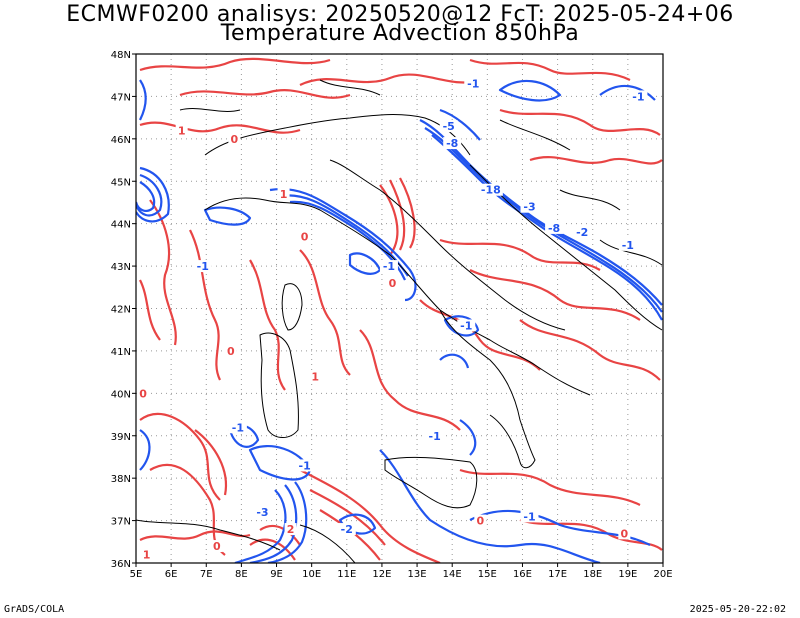 Image resolution: width=800 pixels, height=618 pixels. Describe the element at coordinates (431, 482) in the screenshot. I see `sicily-coastline` at that location.